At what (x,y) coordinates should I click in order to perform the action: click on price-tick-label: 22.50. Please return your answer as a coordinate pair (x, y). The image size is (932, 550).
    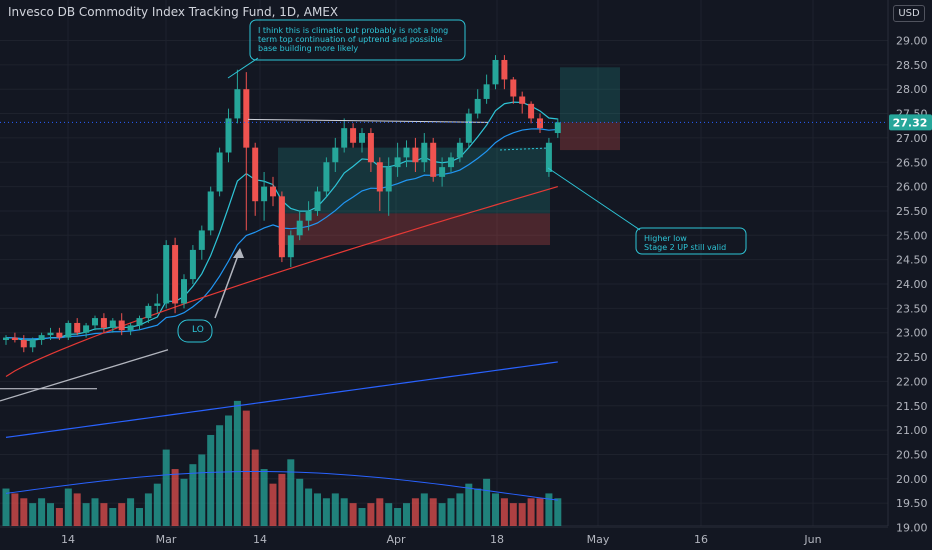
    Looking at the image, I should click on (912, 357).